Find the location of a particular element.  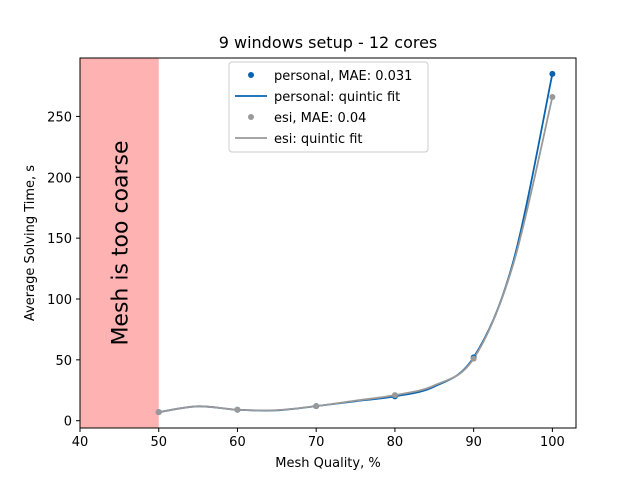

y-tick-label: 250 is located at coordinates (59, 117).